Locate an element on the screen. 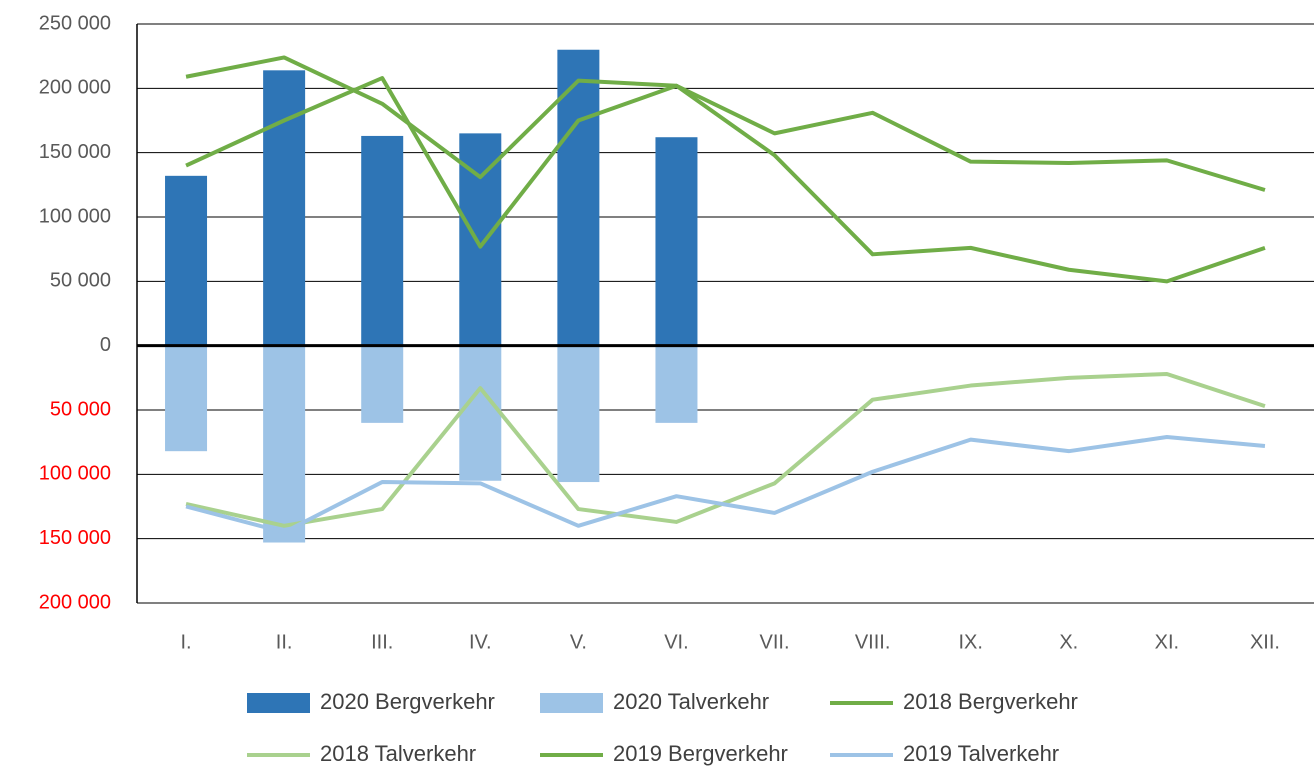 This screenshot has width=1314, height=770. legend-label: 2019 Bergverkehr is located at coordinates (700, 753).